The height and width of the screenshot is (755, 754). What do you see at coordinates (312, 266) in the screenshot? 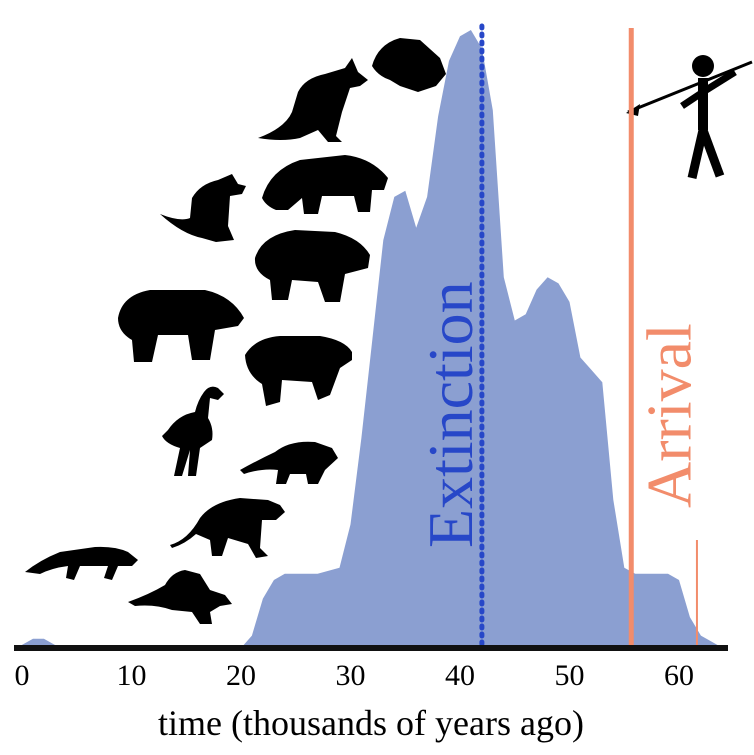
I see `zygomaturus-silhouette` at bounding box center [312, 266].